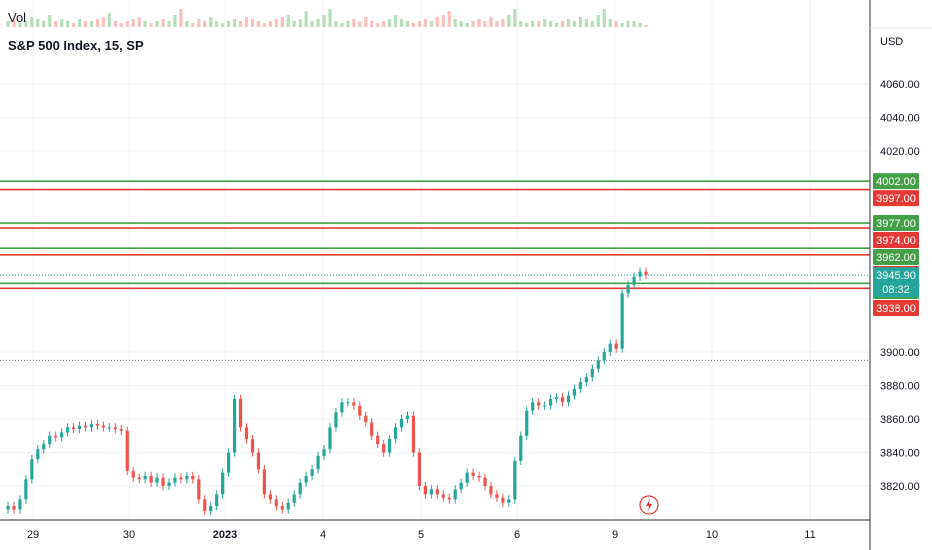 This screenshot has height=550, width=932. Describe the element at coordinates (900, 85) in the screenshot. I see `y-tick-label: 4060.00` at that location.